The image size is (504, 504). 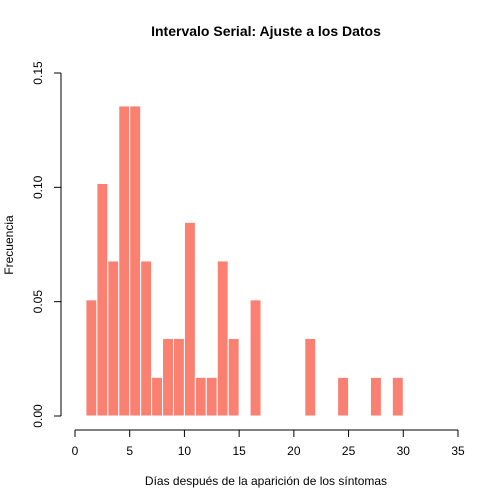 What do you see at coordinates (75, 451) in the screenshot?
I see `x-tick-label: 0` at bounding box center [75, 451].